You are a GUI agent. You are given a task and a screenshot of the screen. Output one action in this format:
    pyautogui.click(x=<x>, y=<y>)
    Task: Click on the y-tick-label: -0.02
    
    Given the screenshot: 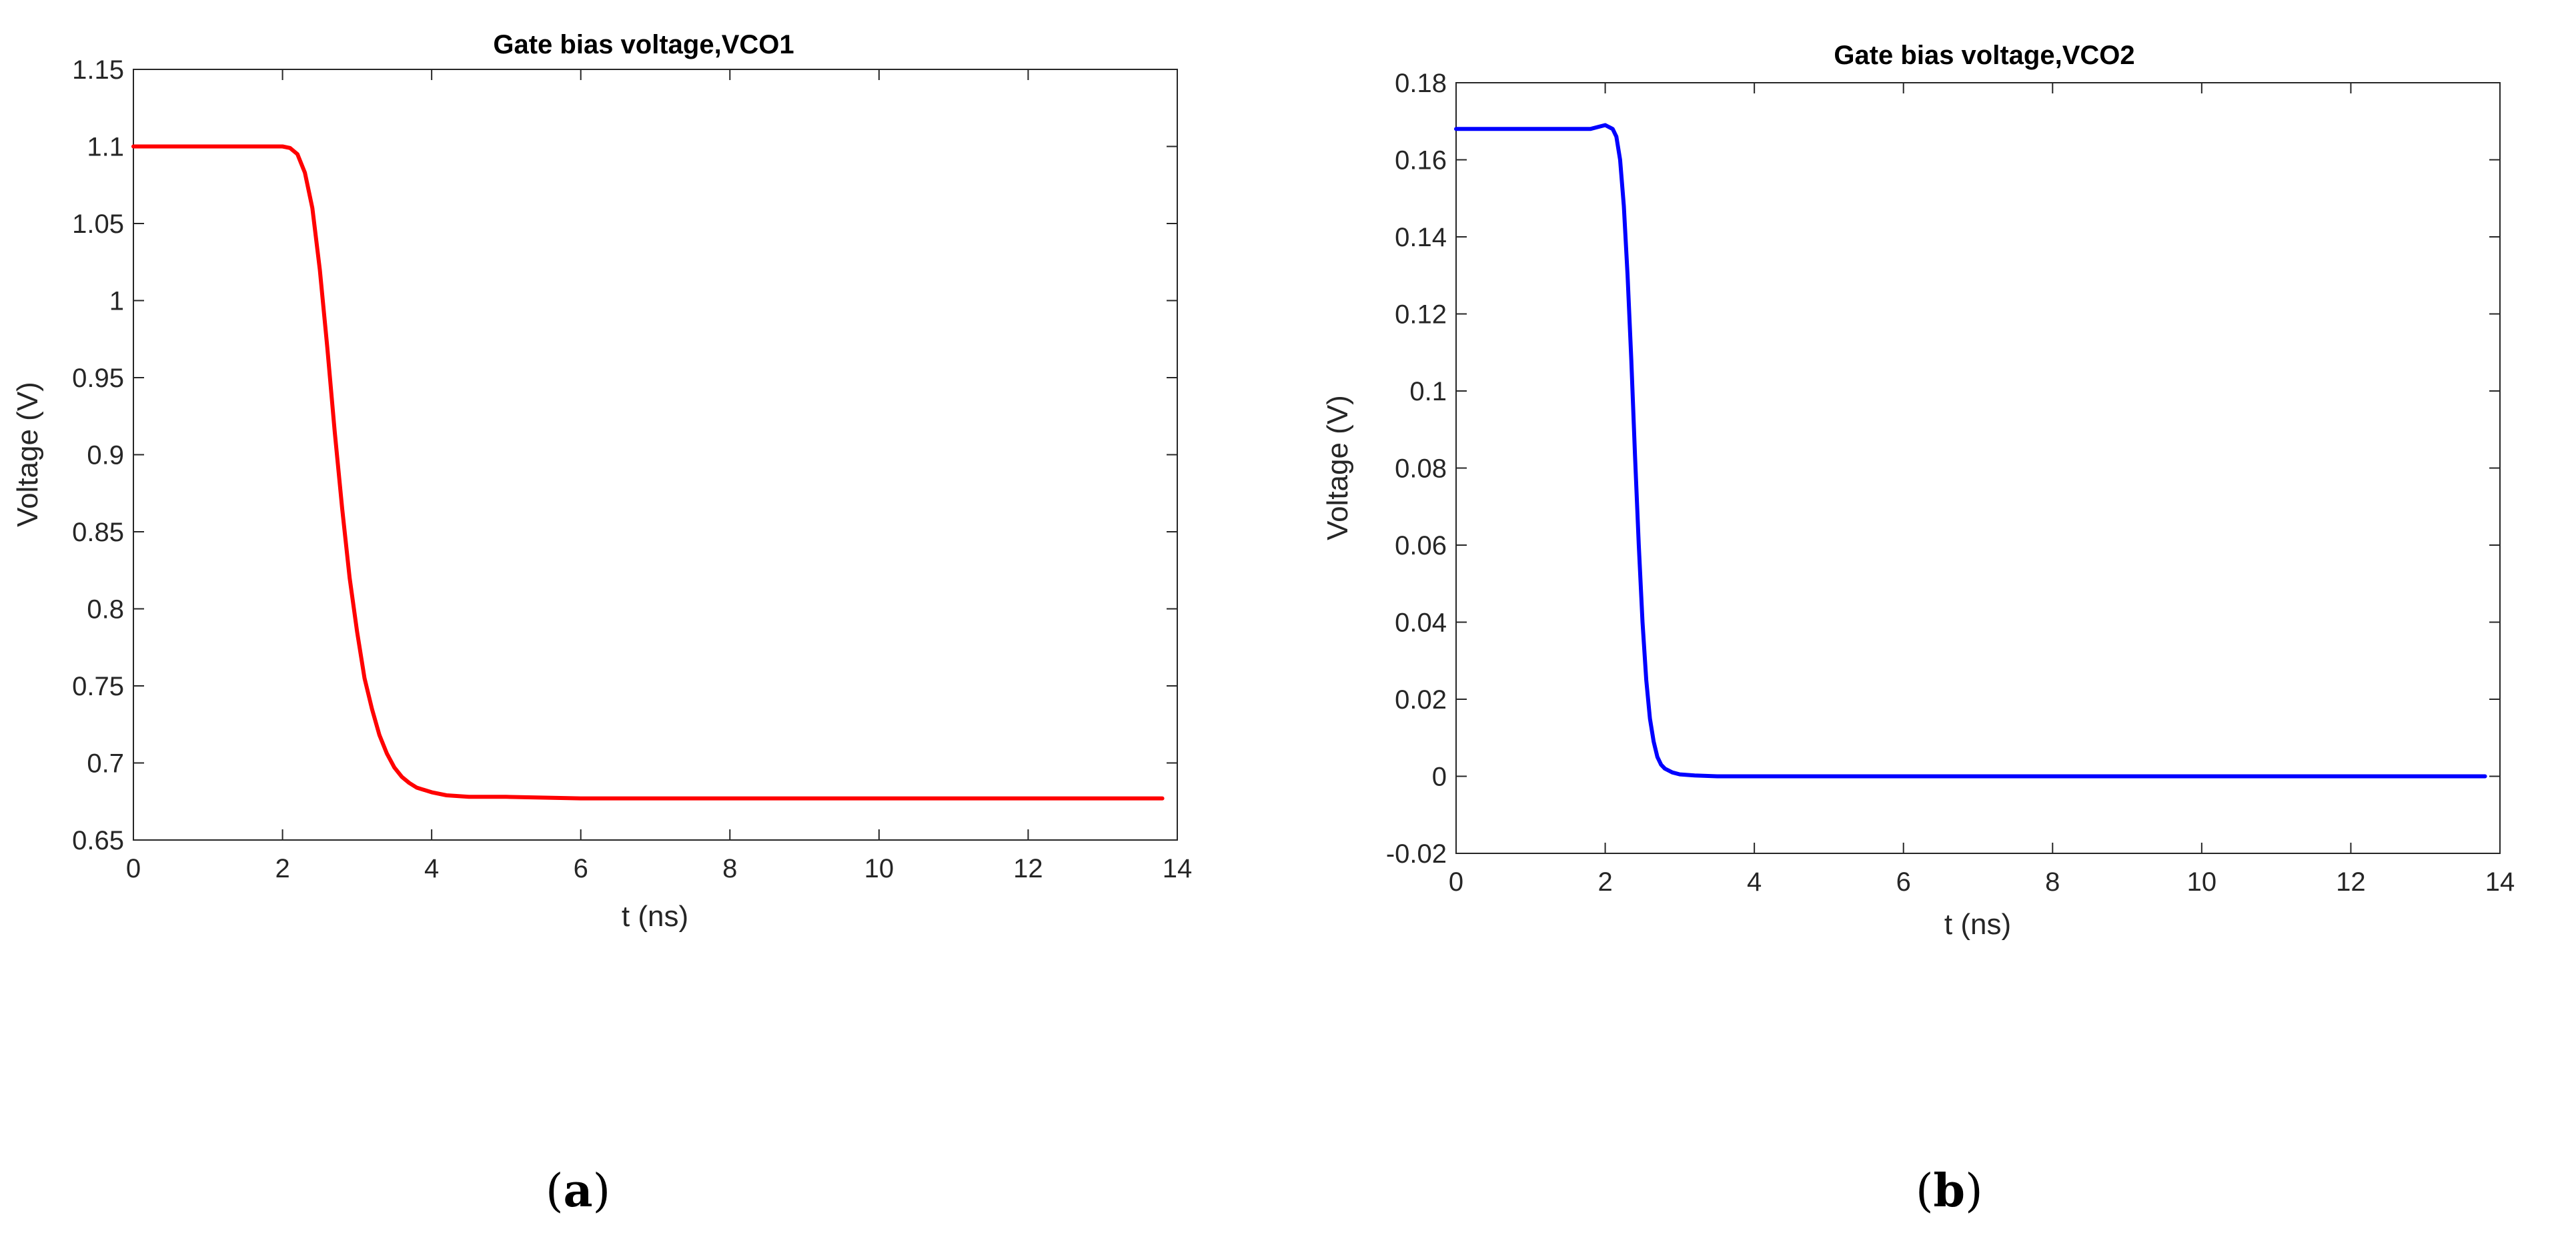 What is the action you would take?
    pyautogui.click(x=1416, y=854)
    